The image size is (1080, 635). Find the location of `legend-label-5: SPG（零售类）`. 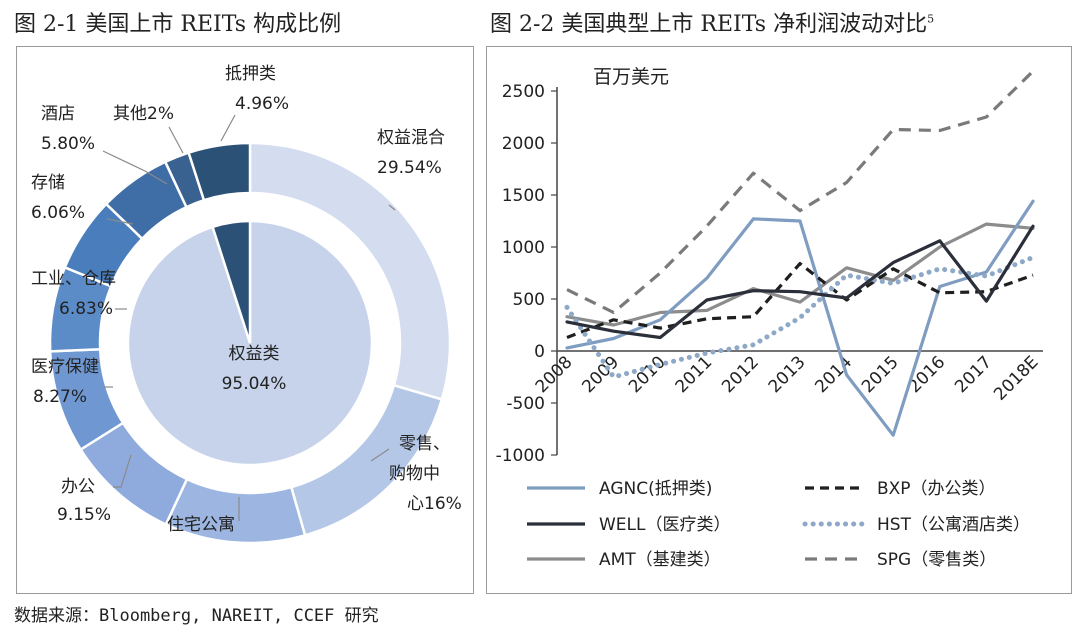

legend-label-5: SPG（零售类） is located at coordinates (936, 560).